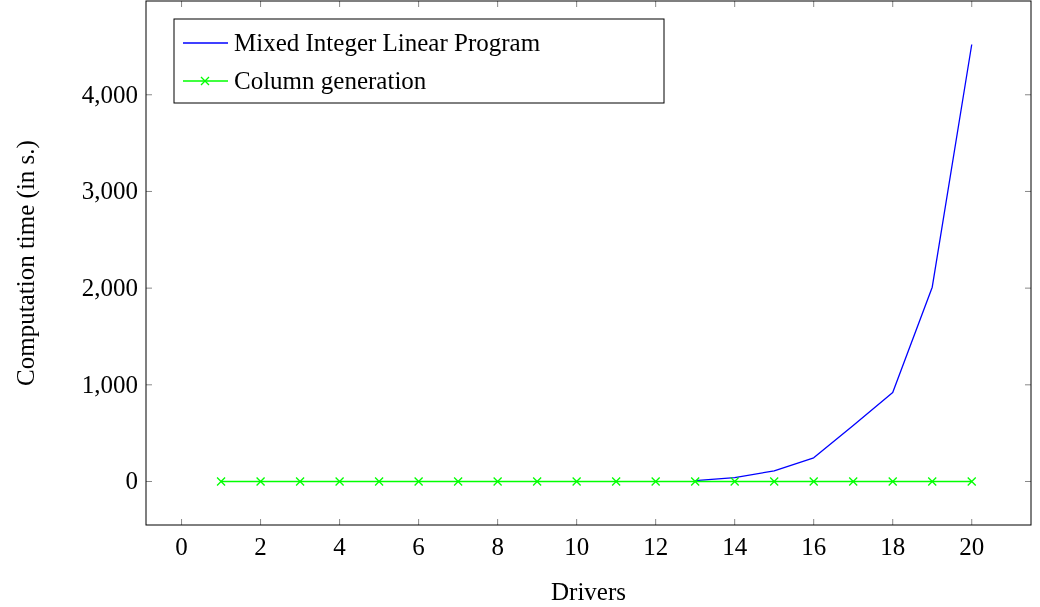 This screenshot has height=607, width=1040. Describe the element at coordinates (588, 591) in the screenshot. I see `x-axis-title: Drivers` at that location.